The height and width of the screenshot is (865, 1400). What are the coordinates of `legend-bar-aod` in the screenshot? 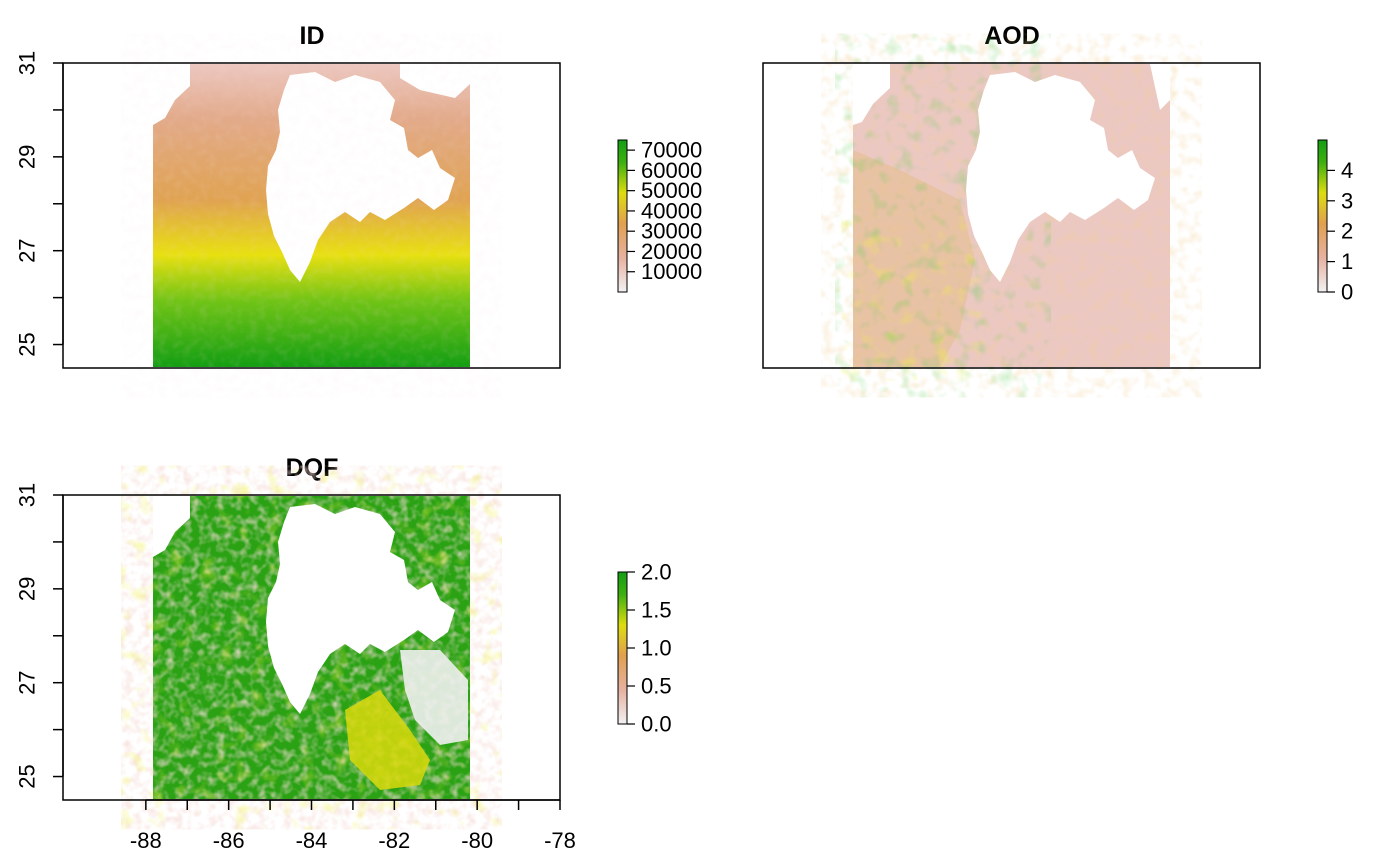 It's located at (1322, 216).